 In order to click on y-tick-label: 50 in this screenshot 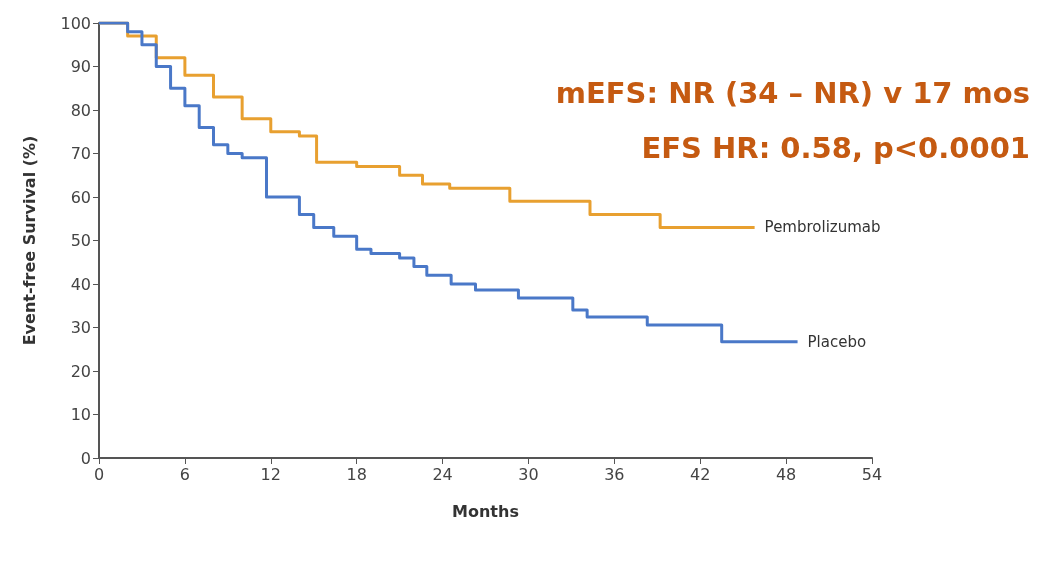, I will do `click(80, 240)`.